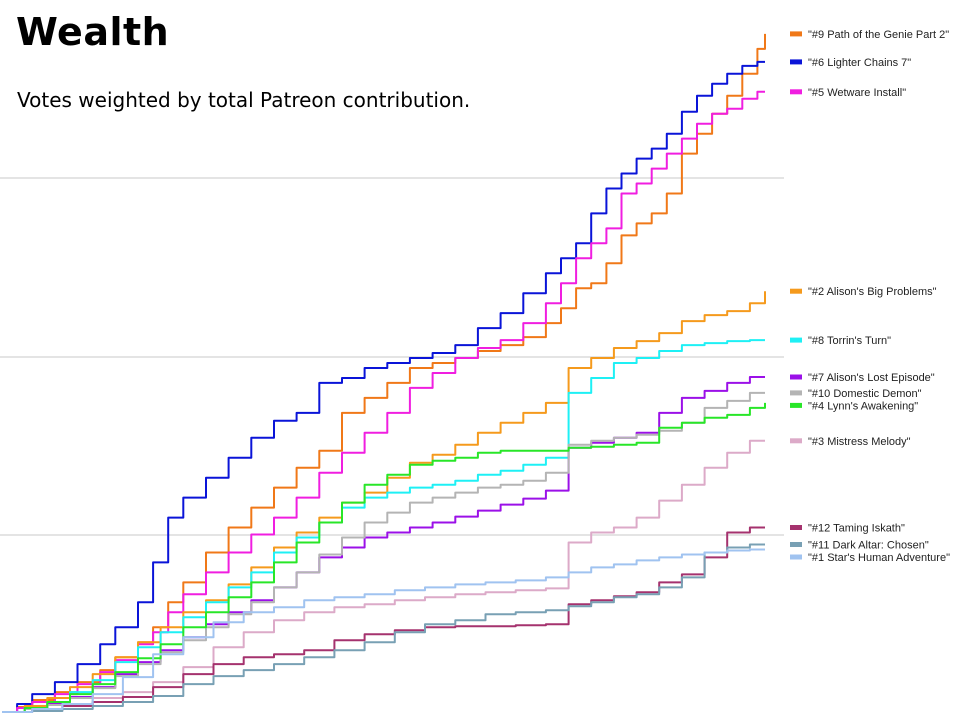  I want to click on legend-label: "#12 Taming Iskath", so click(856, 529).